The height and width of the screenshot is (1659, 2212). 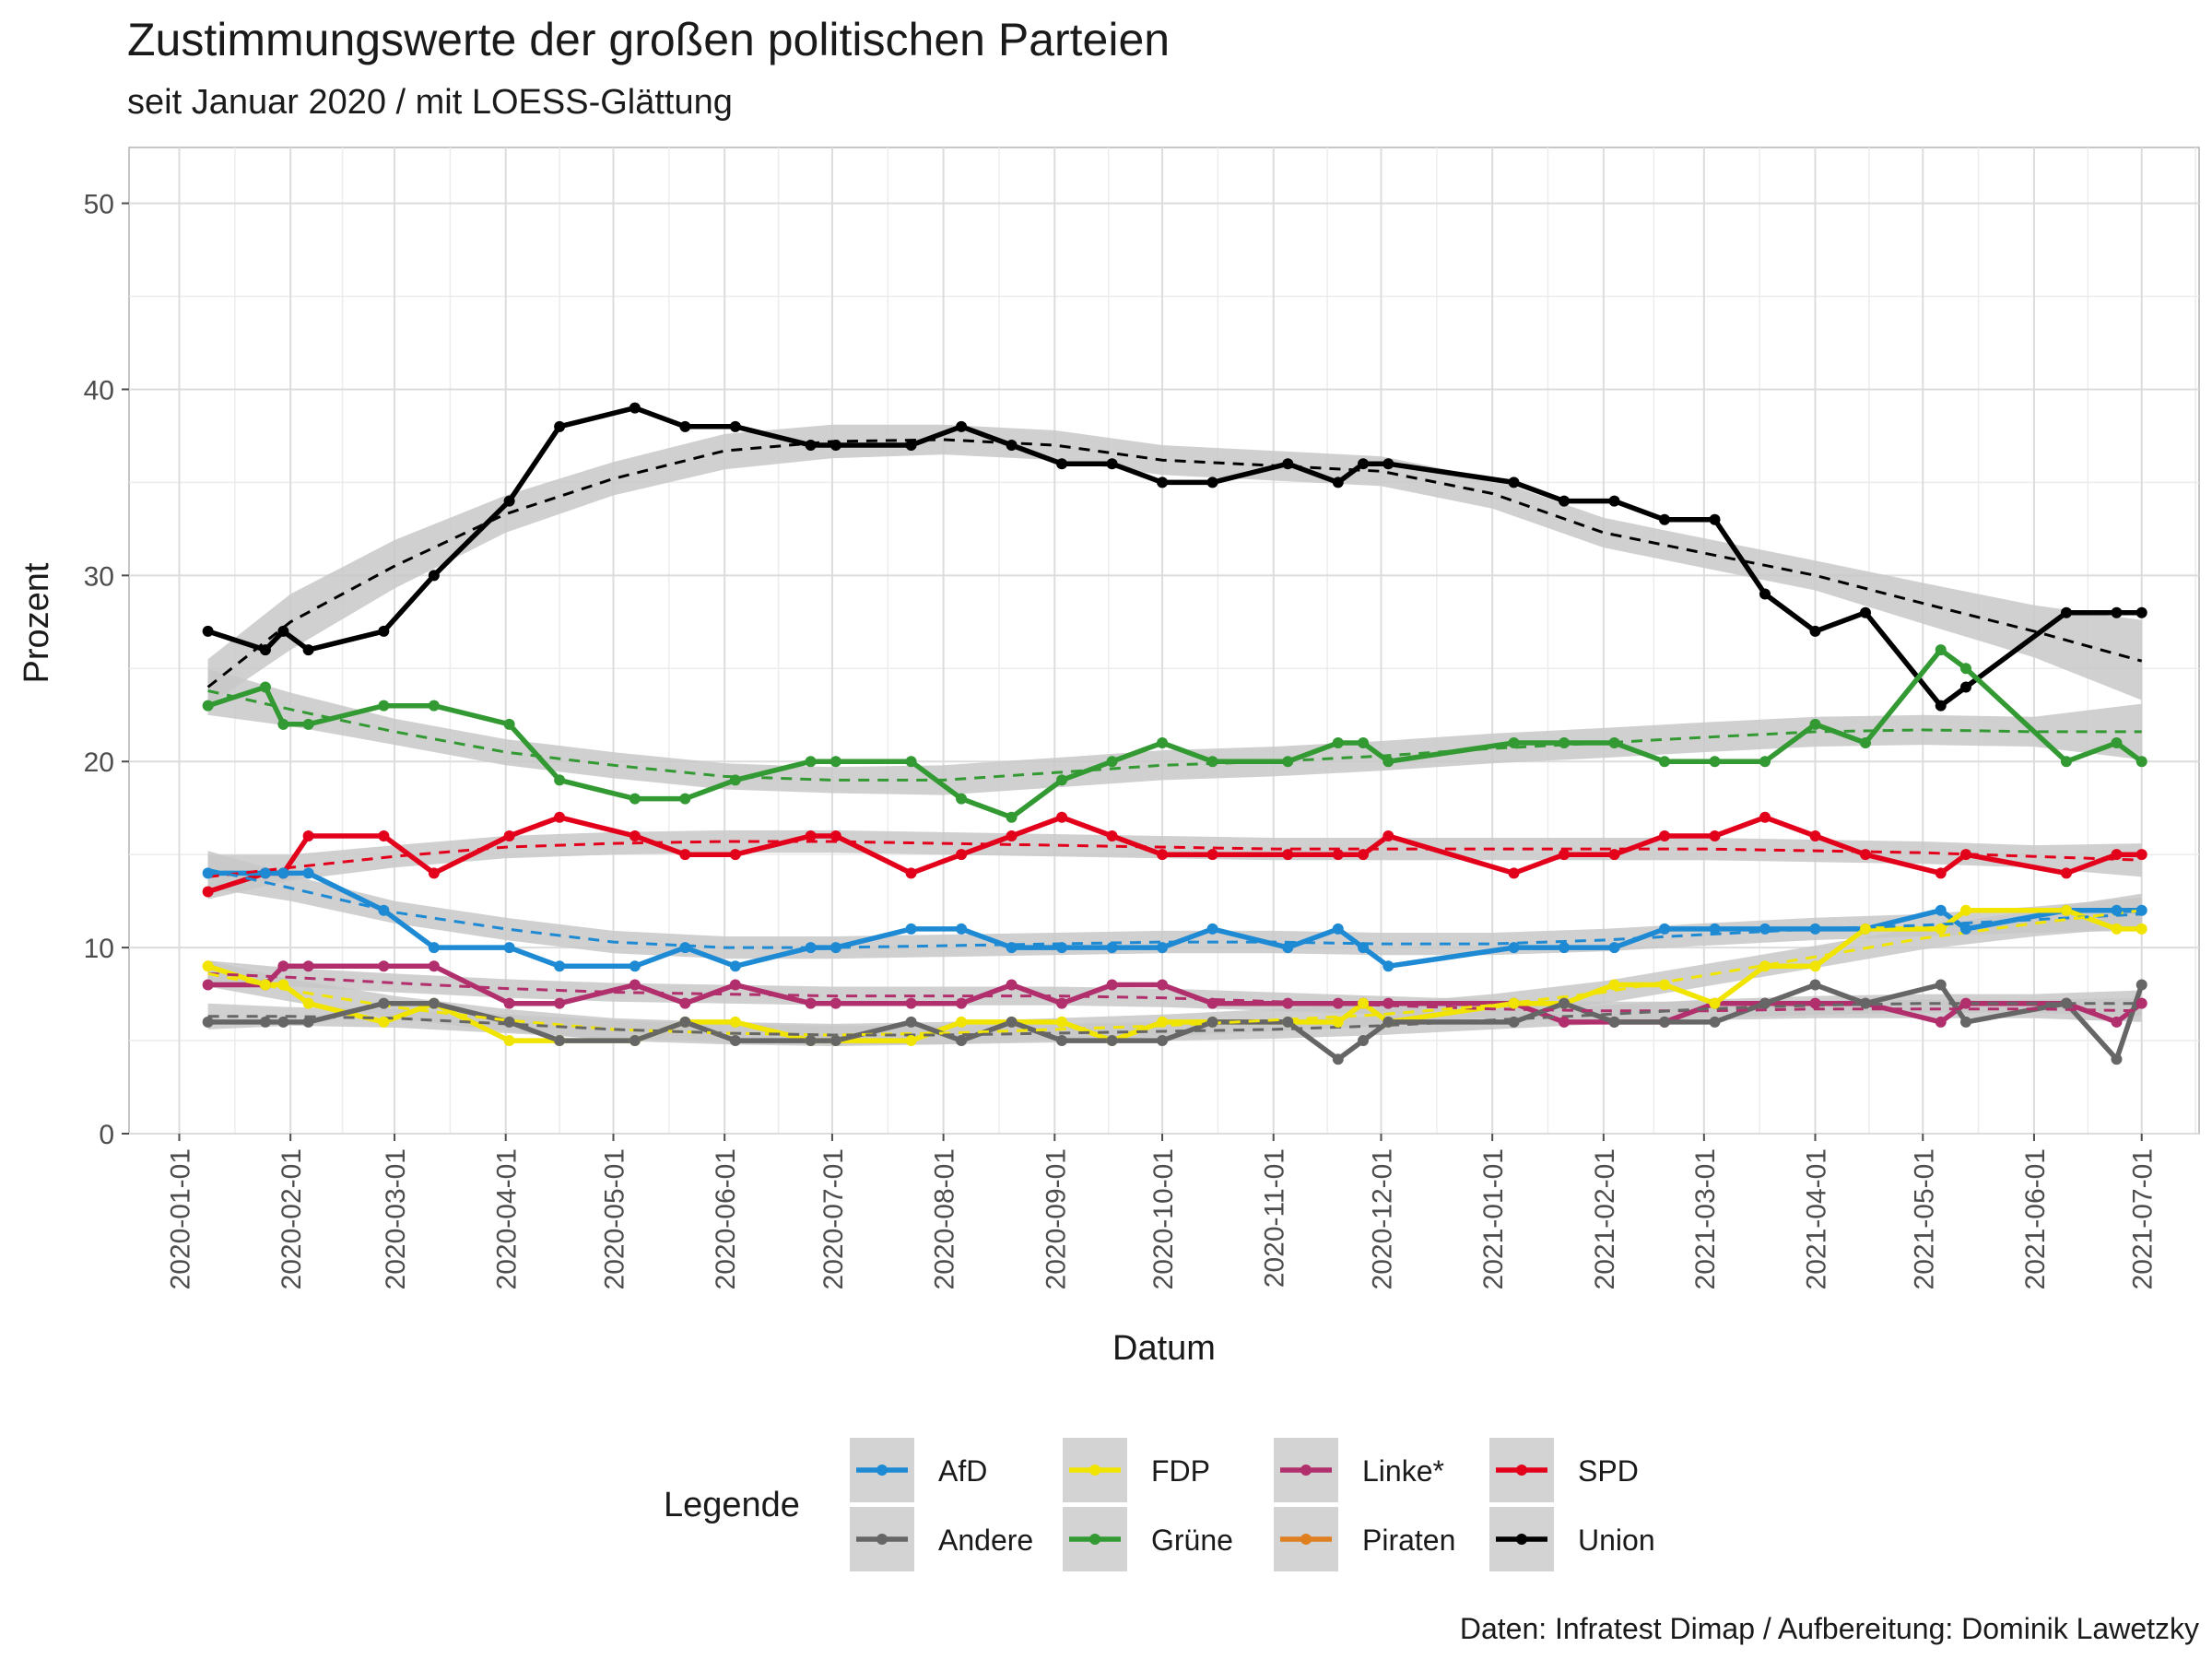 What do you see at coordinates (833, 1218) in the screenshot?
I see `x-tick-label: 2020-07-01` at bounding box center [833, 1218].